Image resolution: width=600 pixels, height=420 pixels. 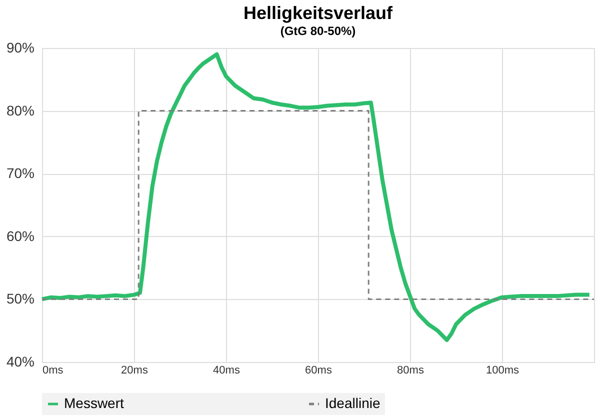 I want to click on legend-label: Ideallinie, so click(x=352, y=403).